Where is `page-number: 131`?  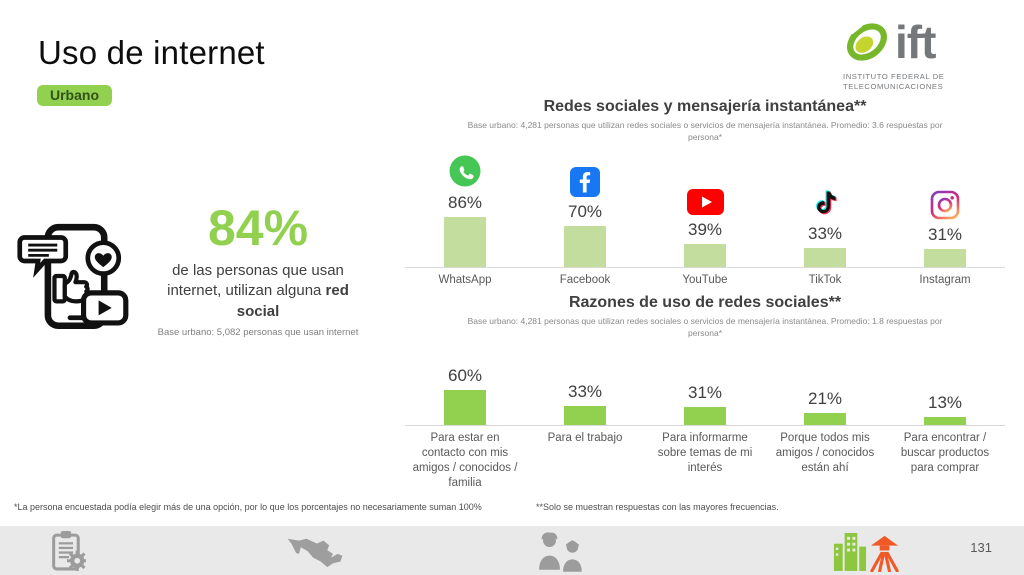 page-number: 131 is located at coordinates (981, 547).